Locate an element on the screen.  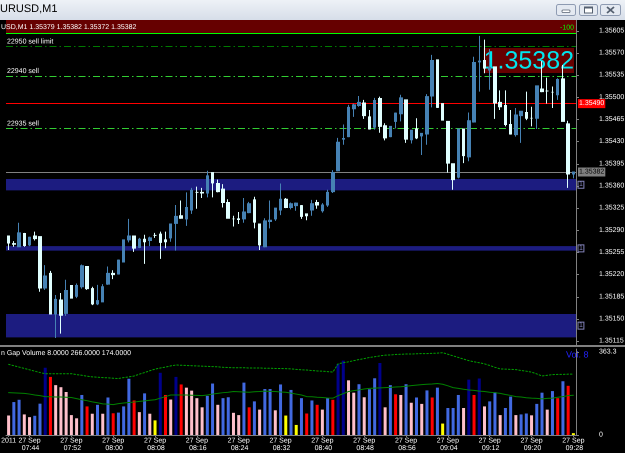
line-series is located at coordinates (291, 394).